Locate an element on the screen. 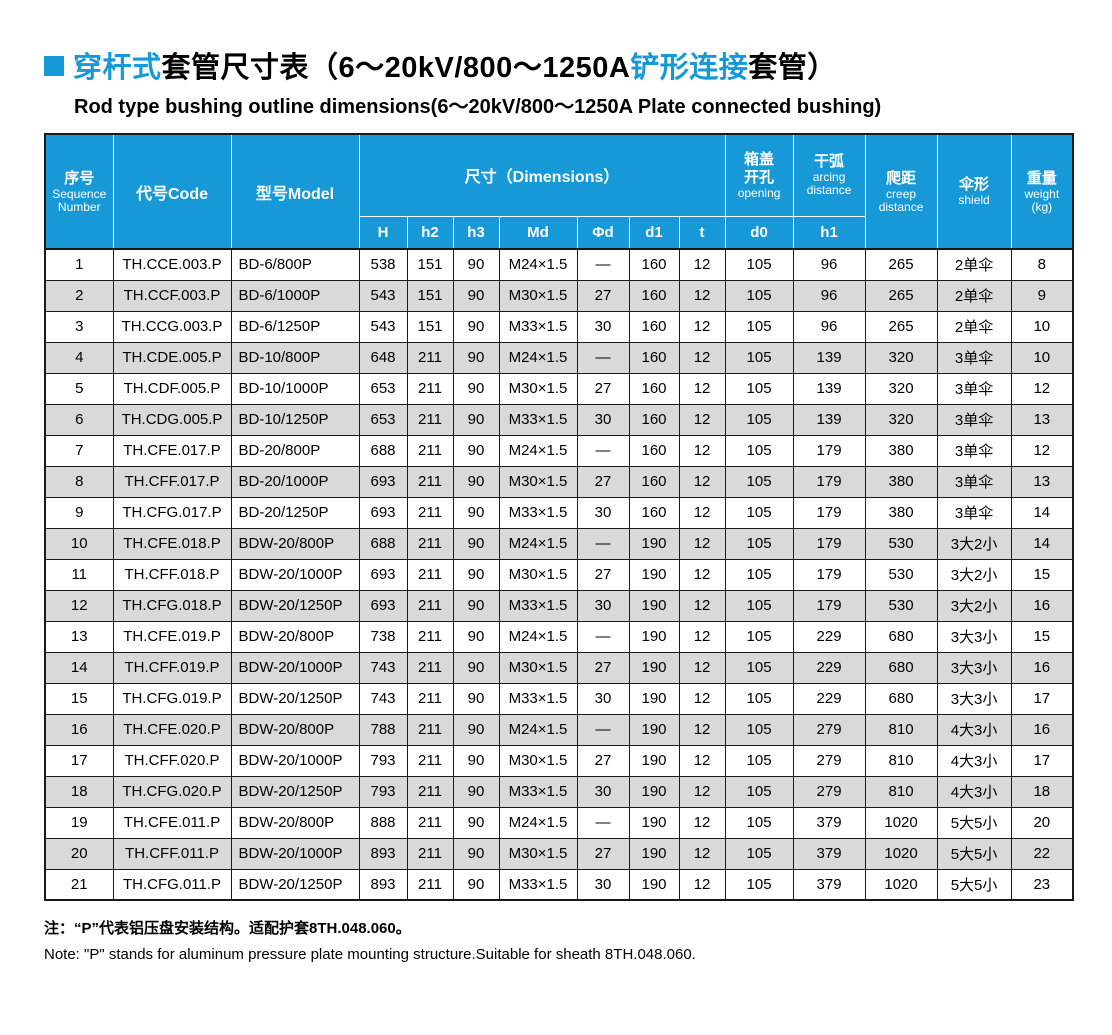 The height and width of the screenshot is (1035, 1112). cell-h1: 379 is located at coordinates (829, 884).